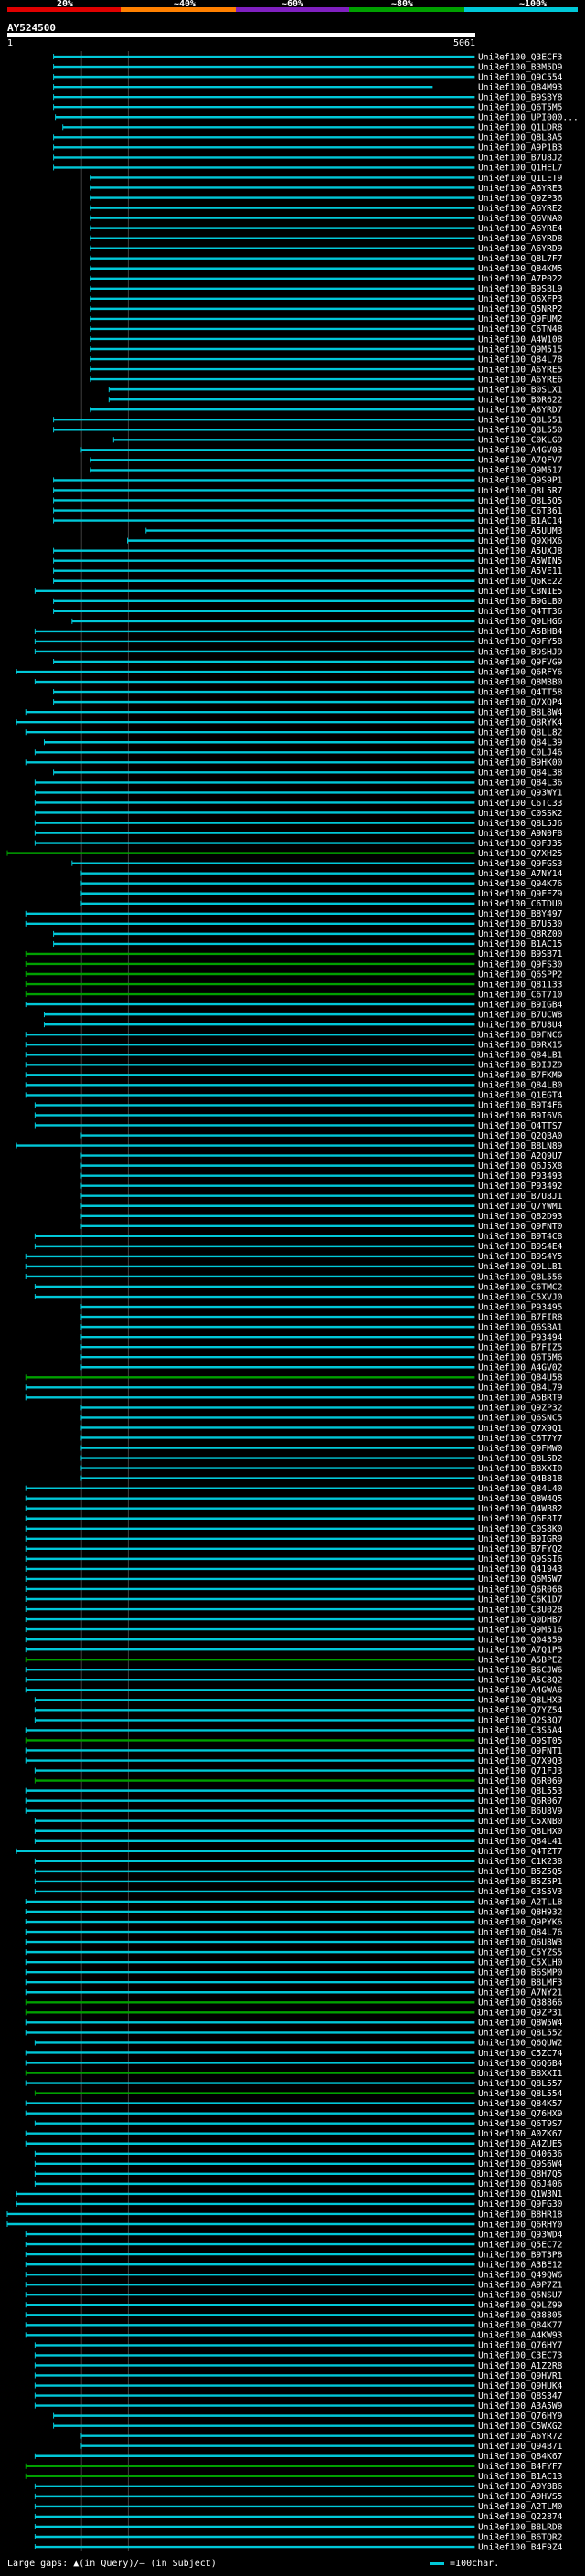 This screenshot has height=2576, width=585. I want to click on hit-label: UniRef100_A9P7Z1, so click(520, 2285).